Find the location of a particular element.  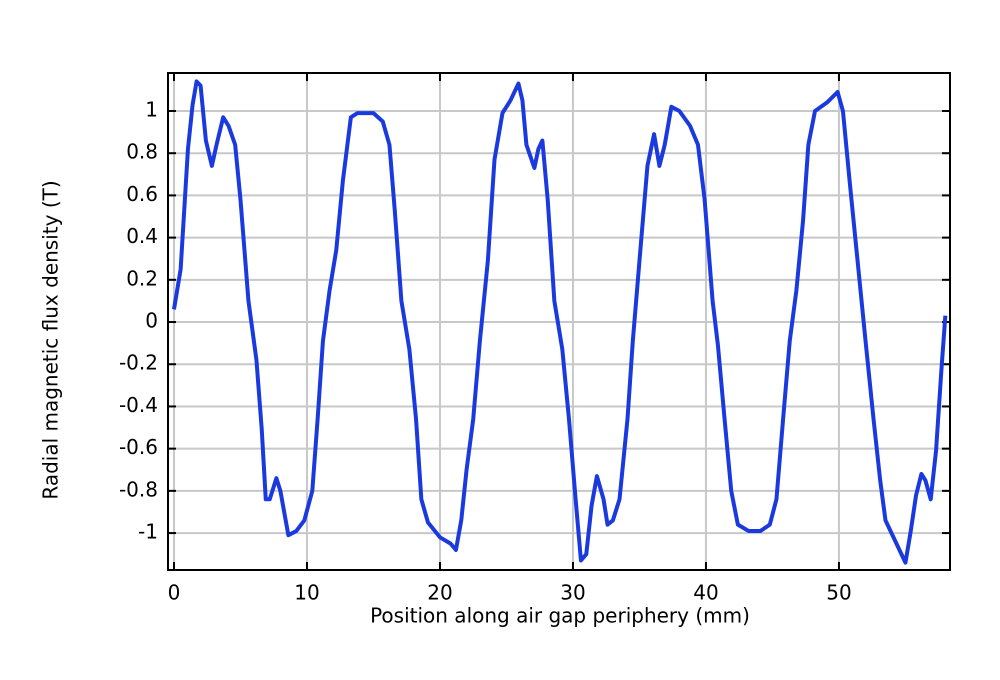

x-tick-label: 30 is located at coordinates (572, 593).